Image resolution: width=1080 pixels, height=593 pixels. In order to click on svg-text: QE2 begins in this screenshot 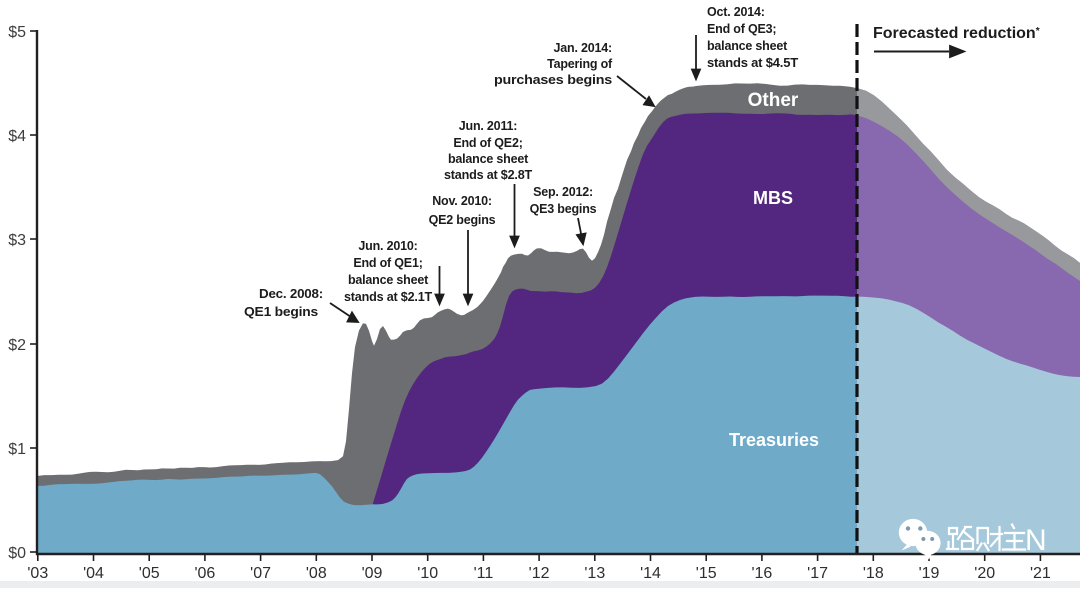, I will do `click(462, 220)`.